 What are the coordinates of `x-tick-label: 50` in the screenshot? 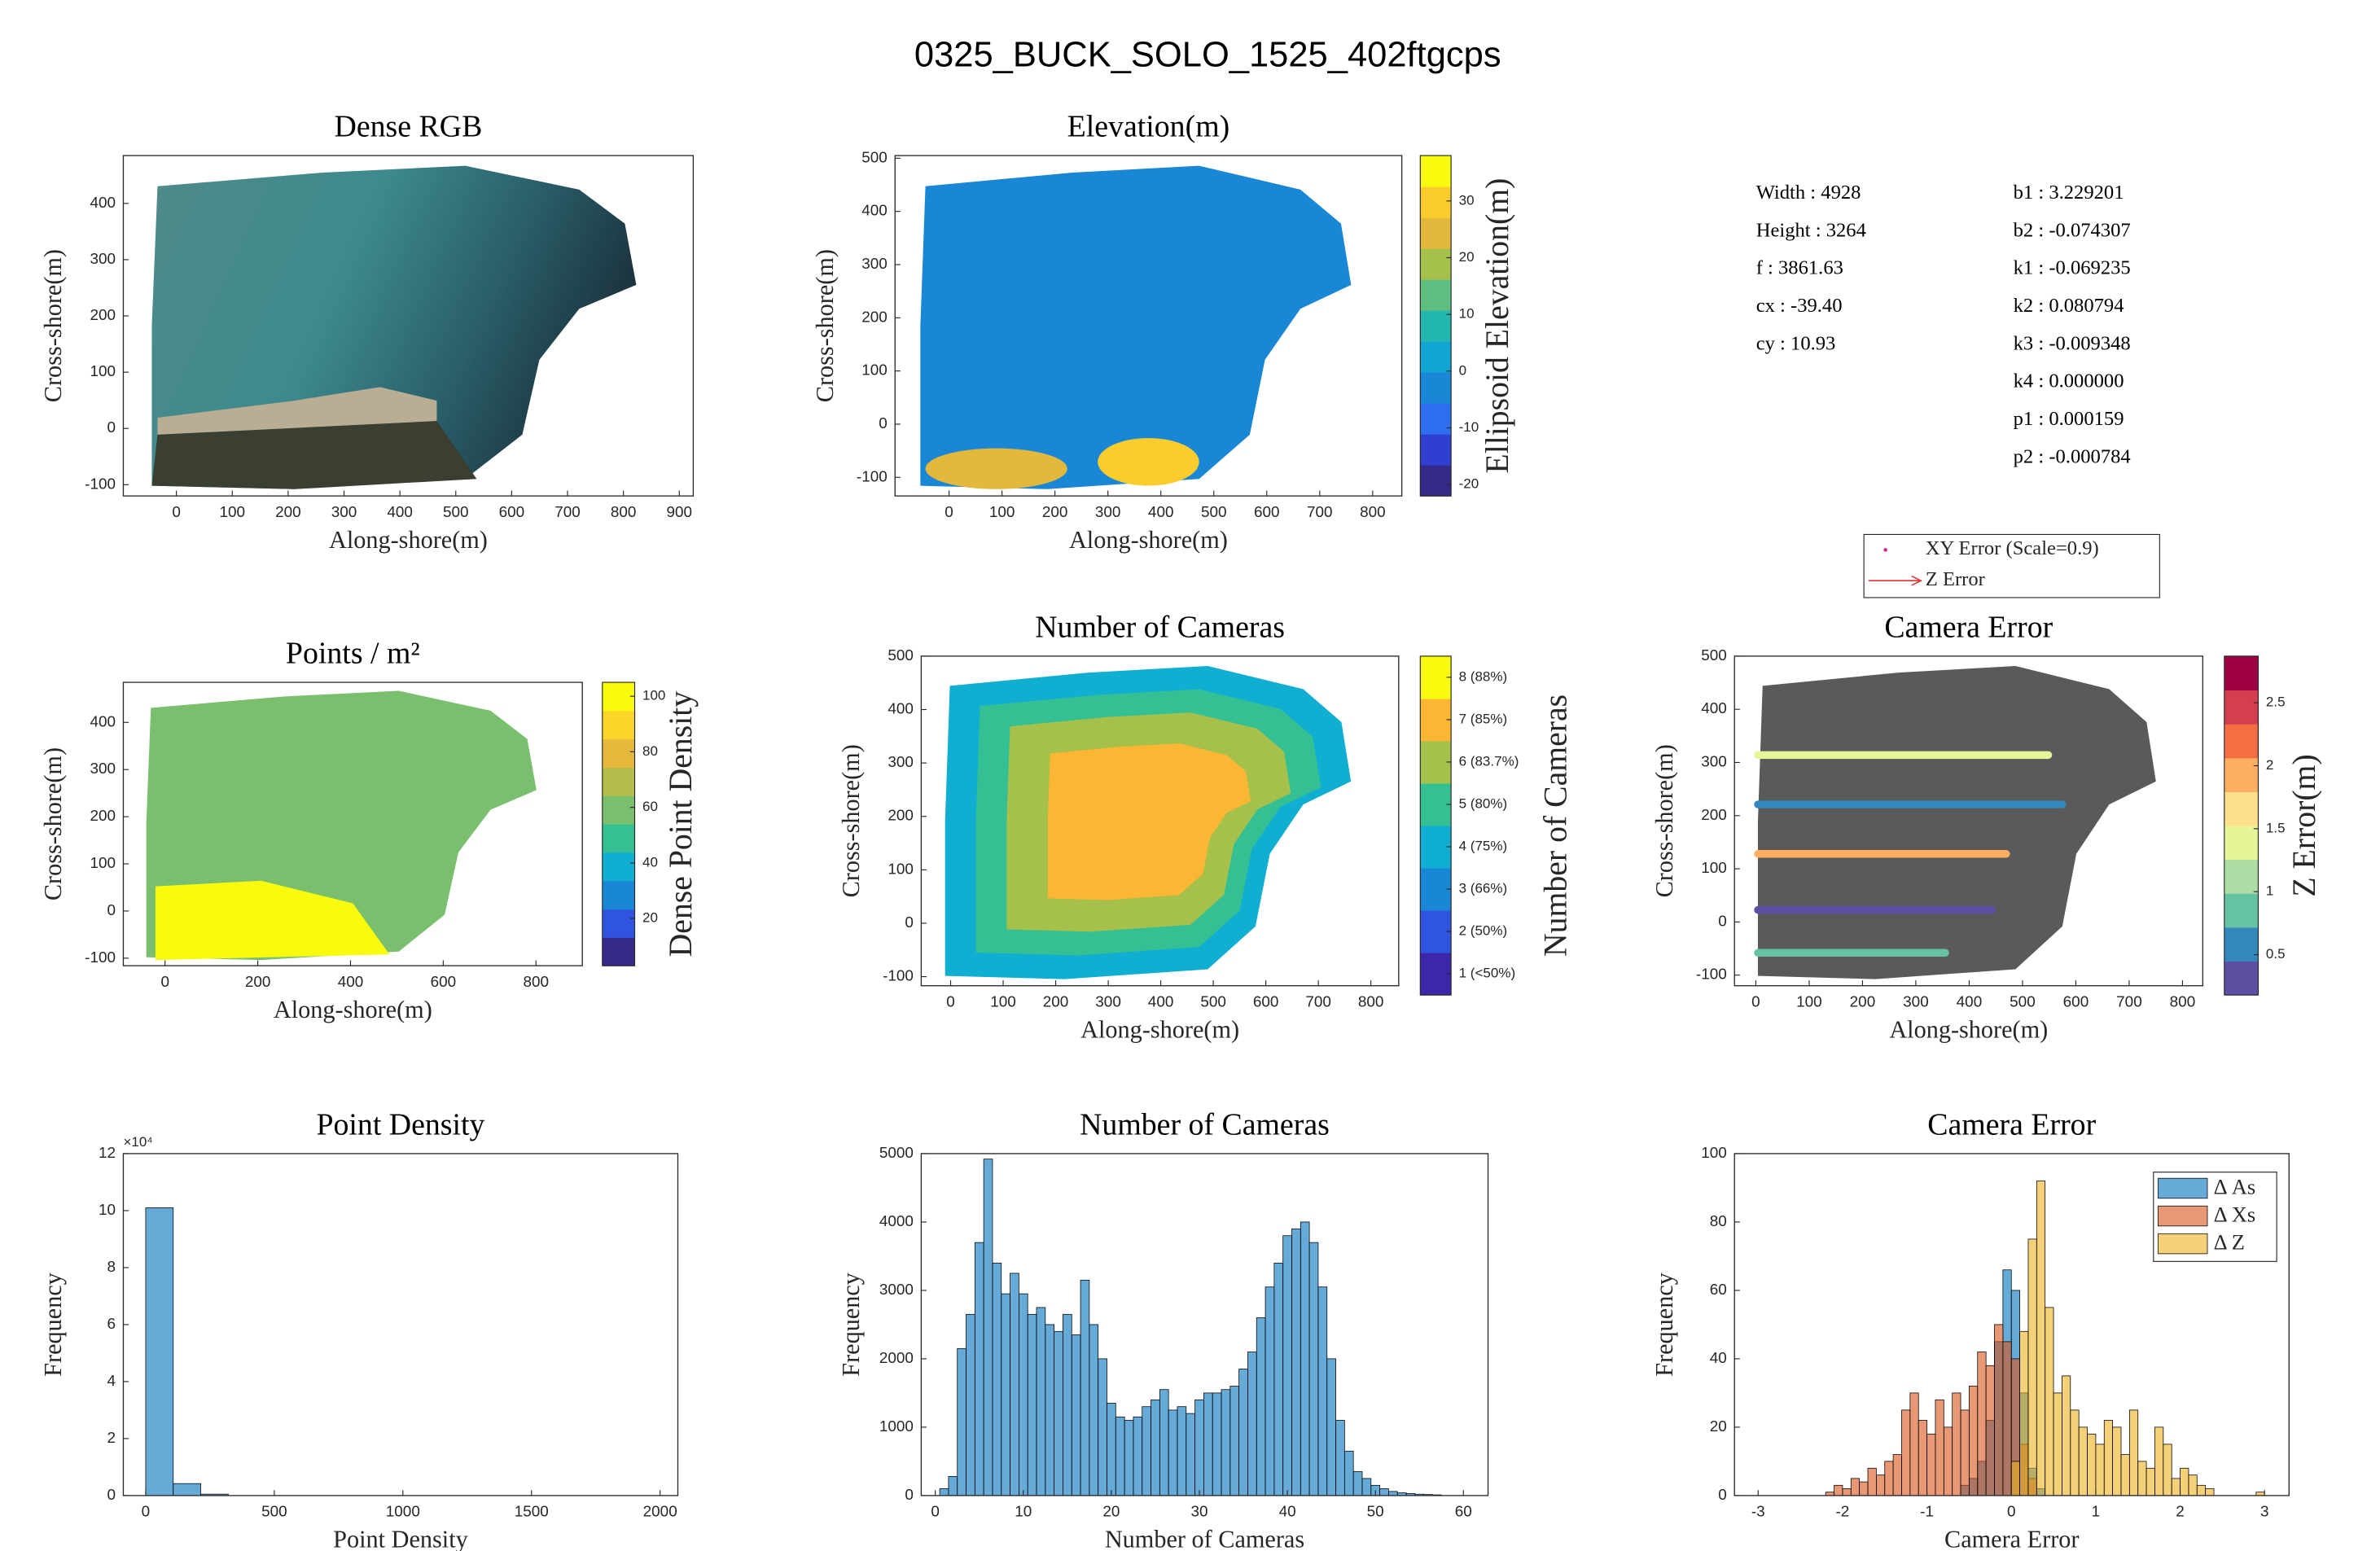 It's located at (1375, 1512).